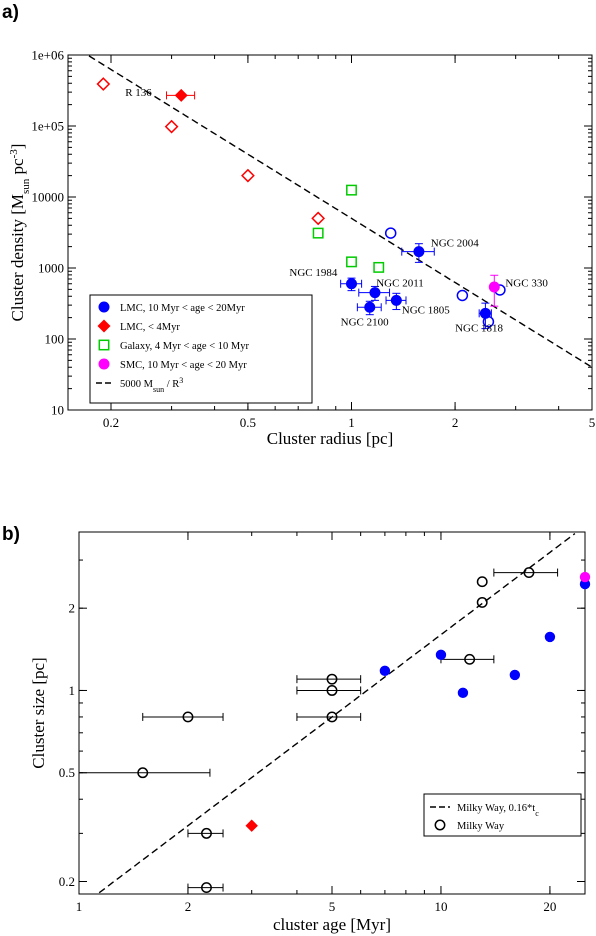 Image resolution: width=596 pixels, height=936 pixels. I want to click on legend-label: LMC, < 4Myr, so click(150, 327).